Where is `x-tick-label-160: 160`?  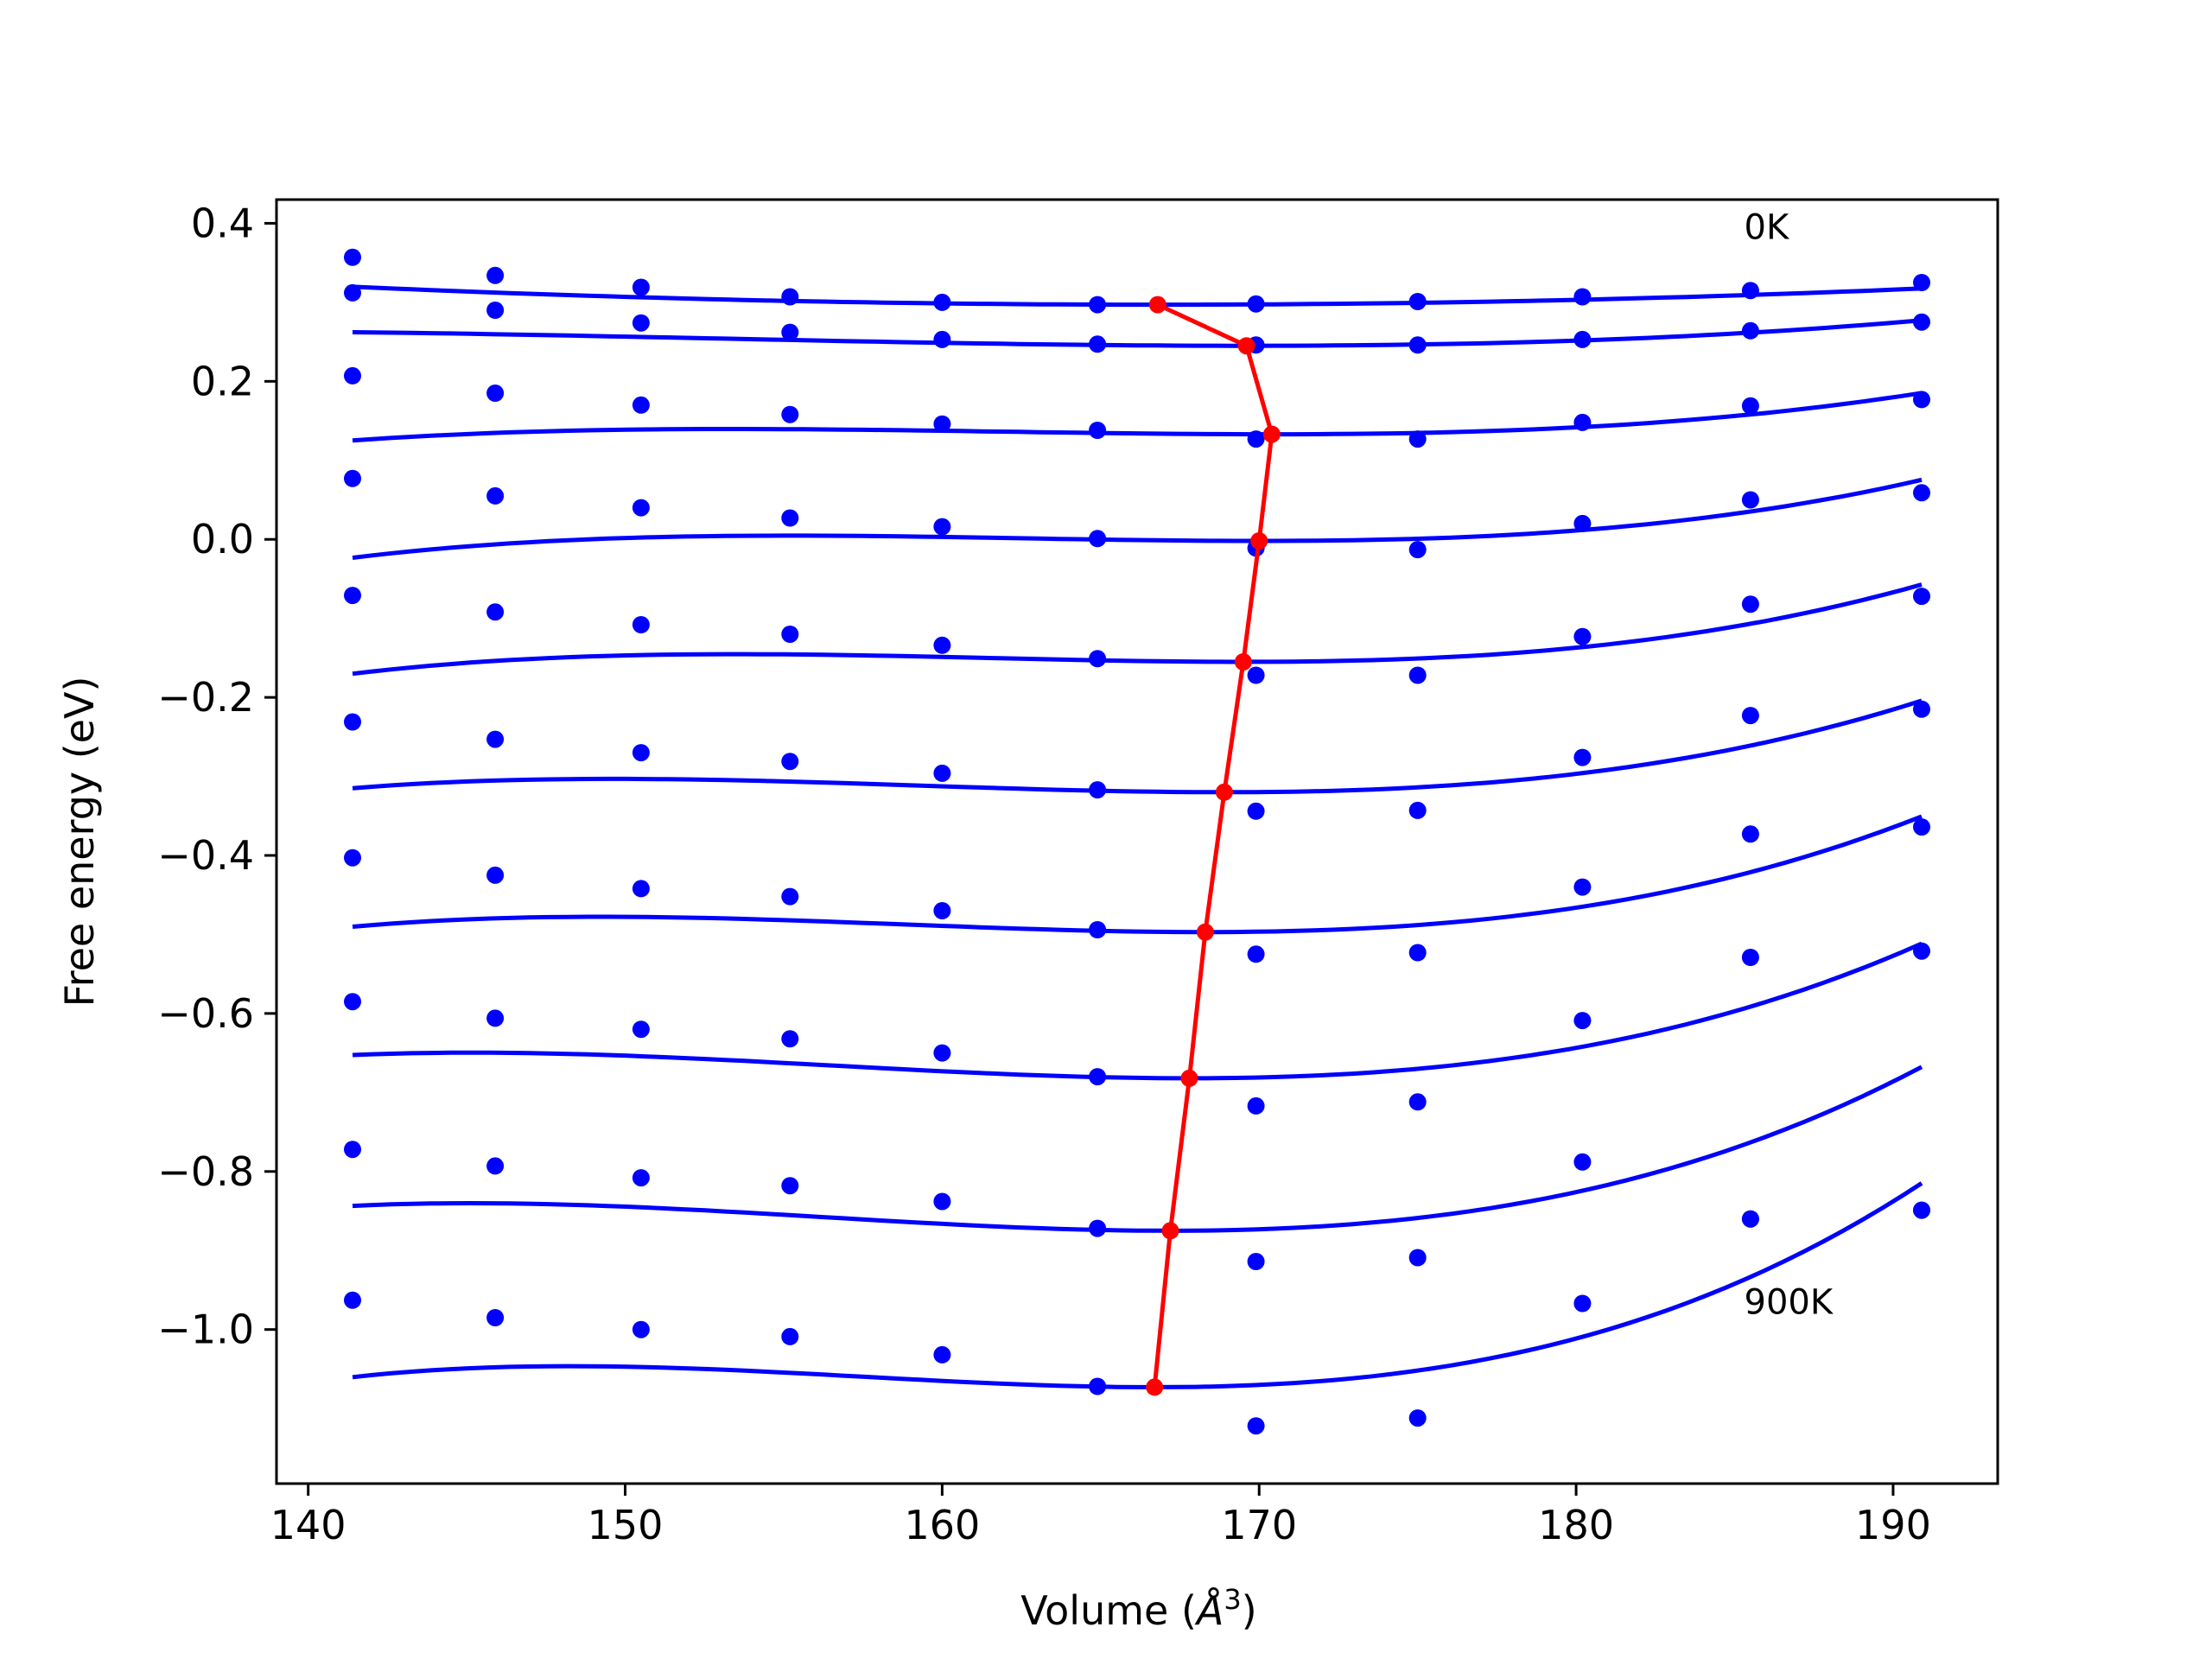
x-tick-label-160: 160 is located at coordinates (942, 1525).